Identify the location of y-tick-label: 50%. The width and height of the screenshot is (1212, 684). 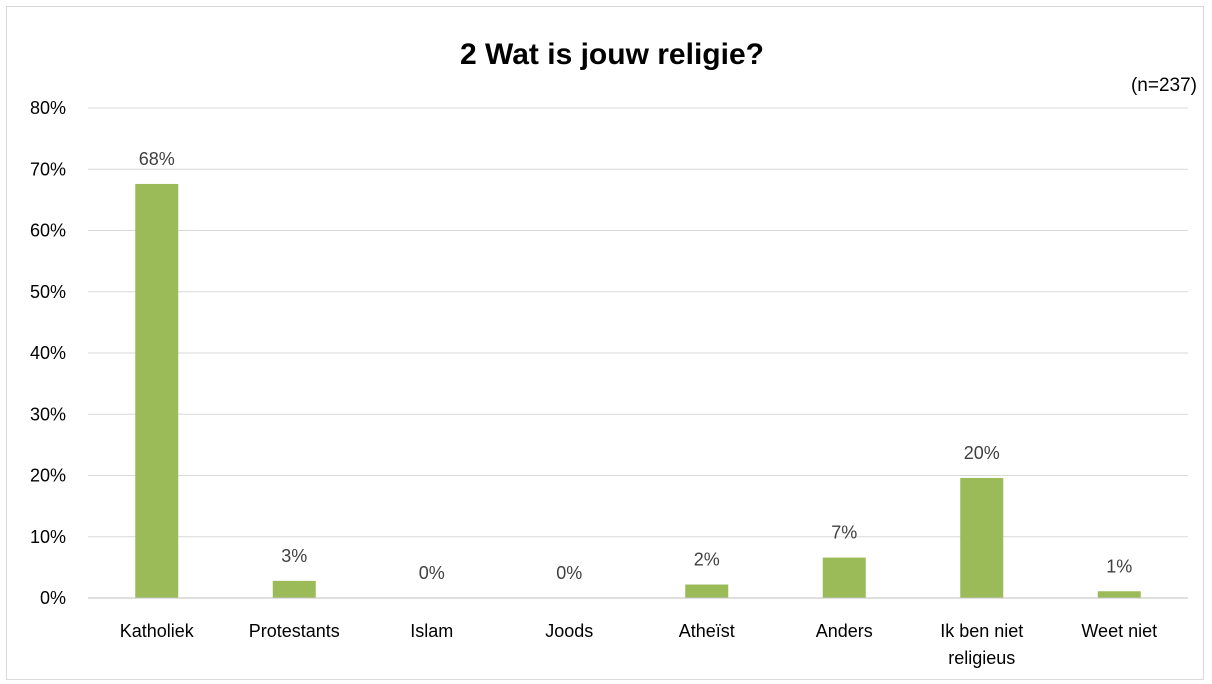
(48, 292).